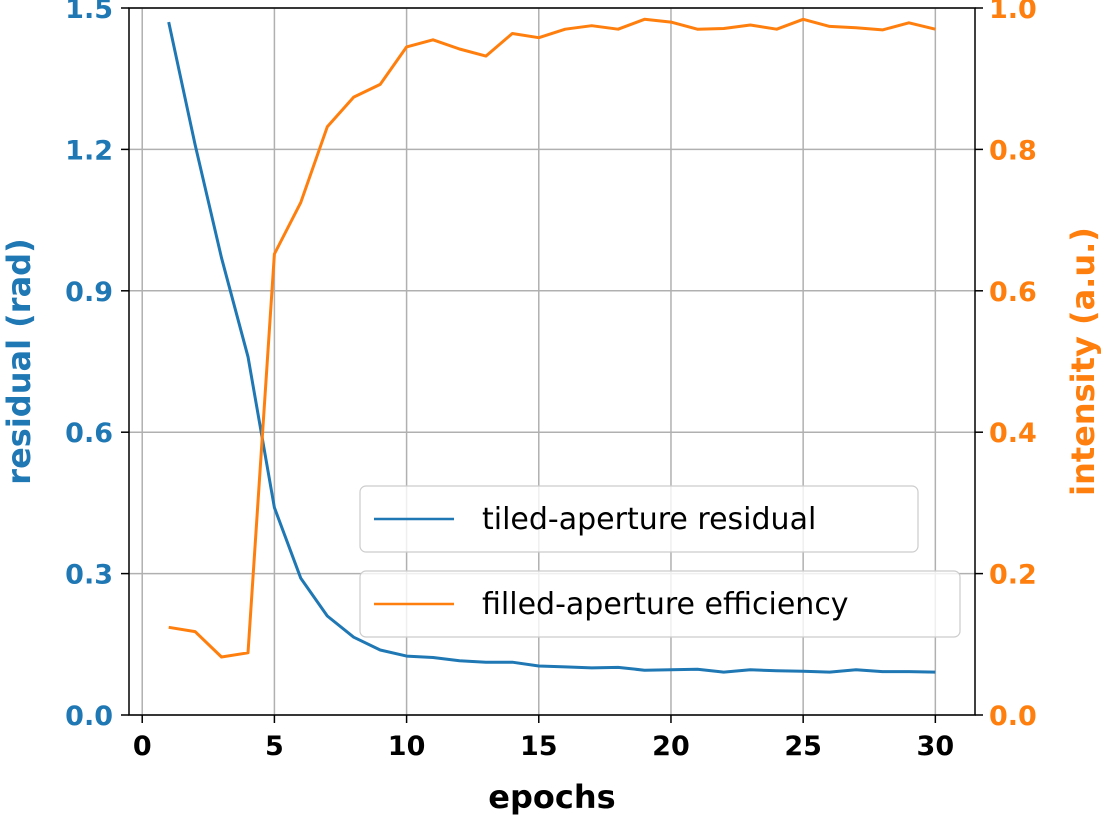 The width and height of the screenshot is (1105, 817). Describe the element at coordinates (274, 746) in the screenshot. I see `x-tick-label: 5` at that location.